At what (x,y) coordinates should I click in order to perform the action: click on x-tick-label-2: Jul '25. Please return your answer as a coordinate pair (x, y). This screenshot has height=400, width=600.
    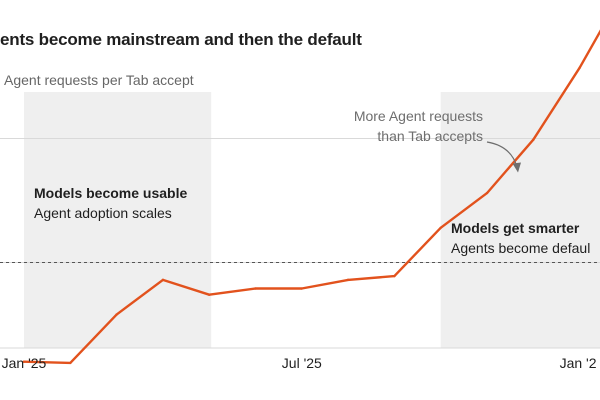
    Looking at the image, I should click on (302, 363).